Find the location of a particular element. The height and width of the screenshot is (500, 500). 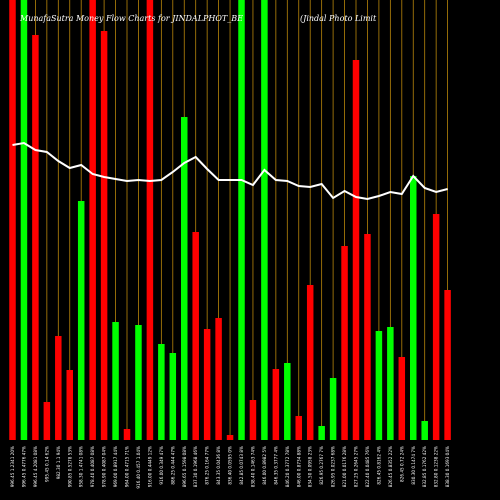

x-tick-label: 978.40 0.4087 08% is located at coordinates (92, 466).